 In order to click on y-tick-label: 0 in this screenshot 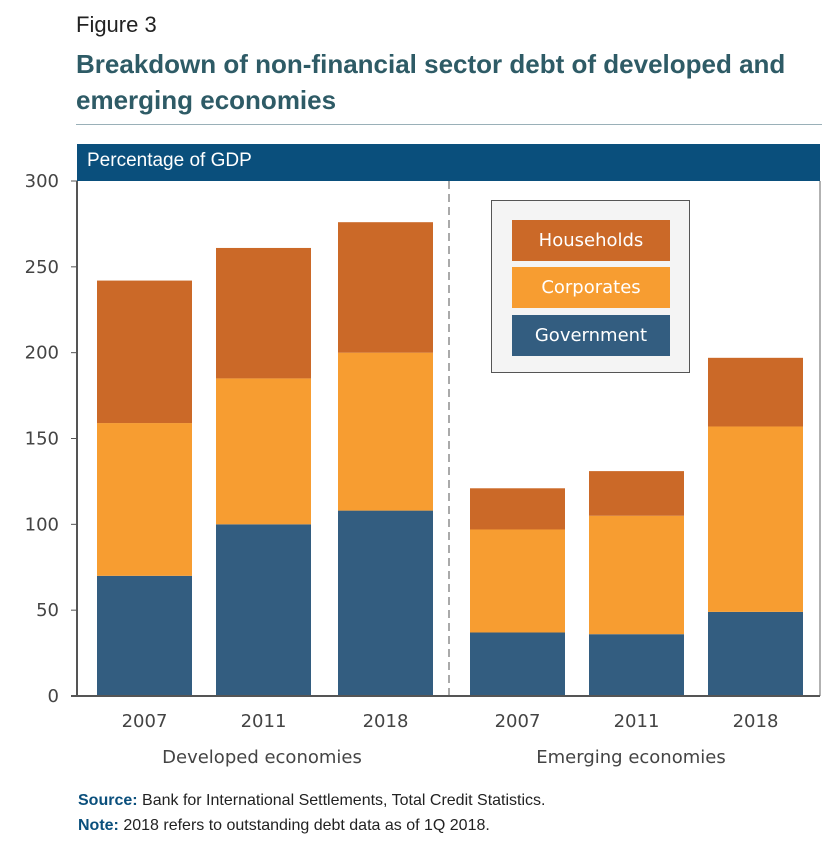, I will do `click(53, 696)`.